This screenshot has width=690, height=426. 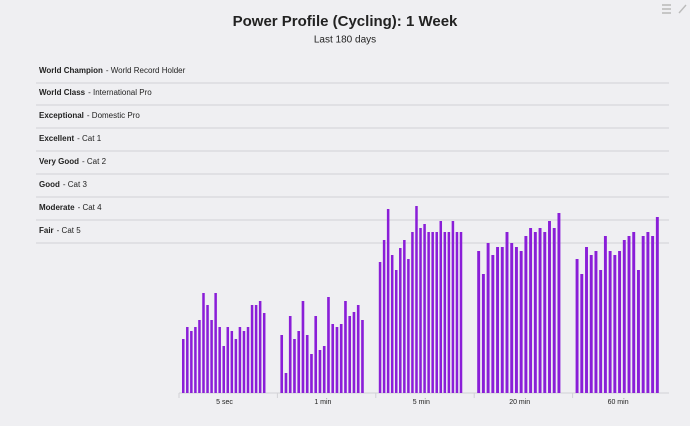 What do you see at coordinates (666, 9) in the screenshot?
I see `menu-icon` at bounding box center [666, 9].